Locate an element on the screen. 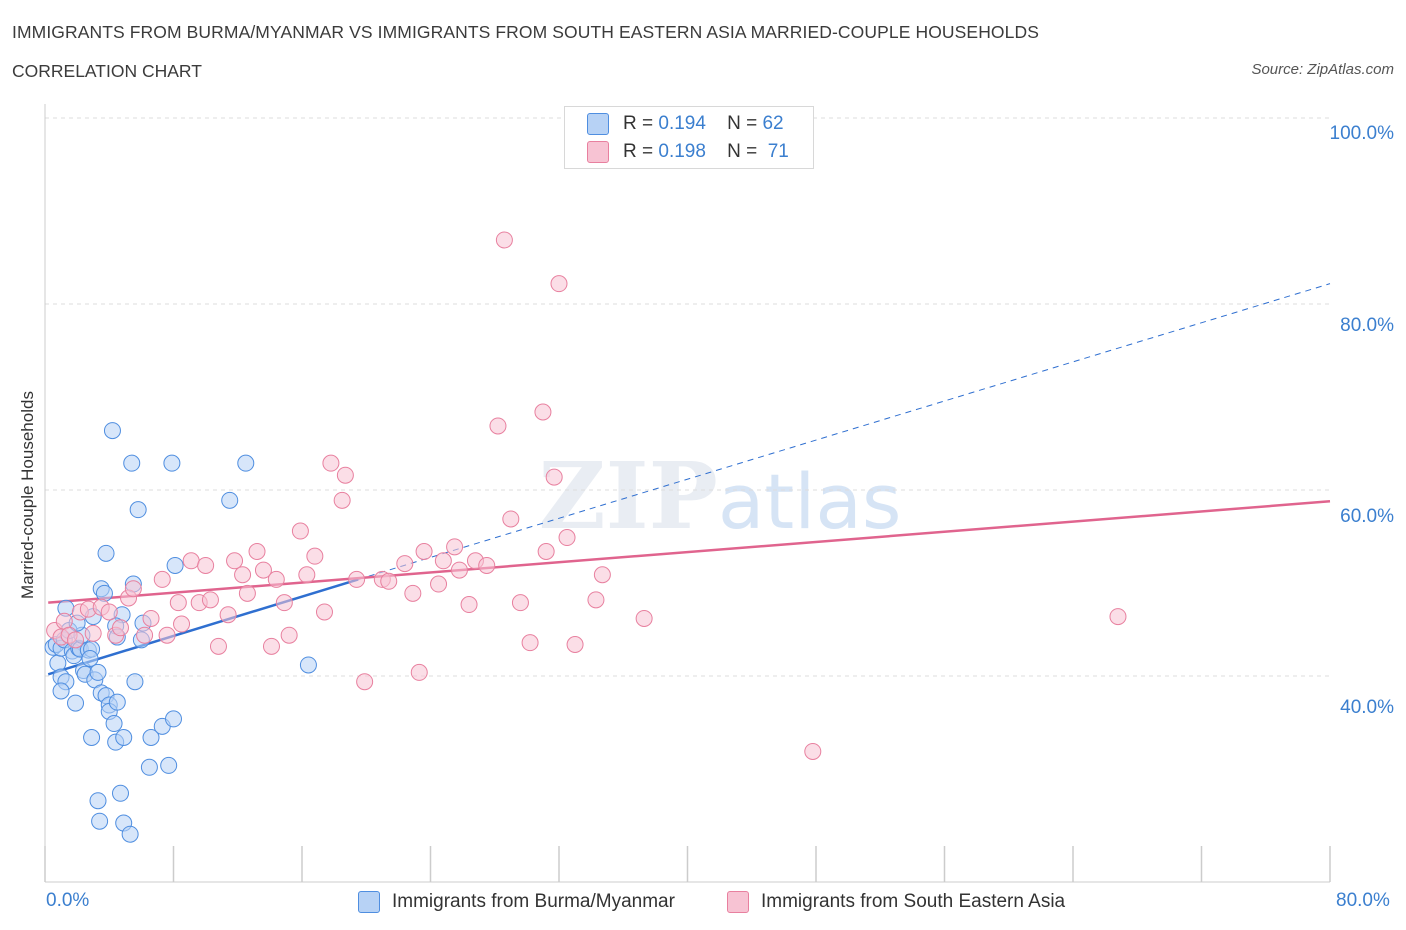 The image size is (1406, 930). legend-swatch-blue is located at coordinates (598, 124).